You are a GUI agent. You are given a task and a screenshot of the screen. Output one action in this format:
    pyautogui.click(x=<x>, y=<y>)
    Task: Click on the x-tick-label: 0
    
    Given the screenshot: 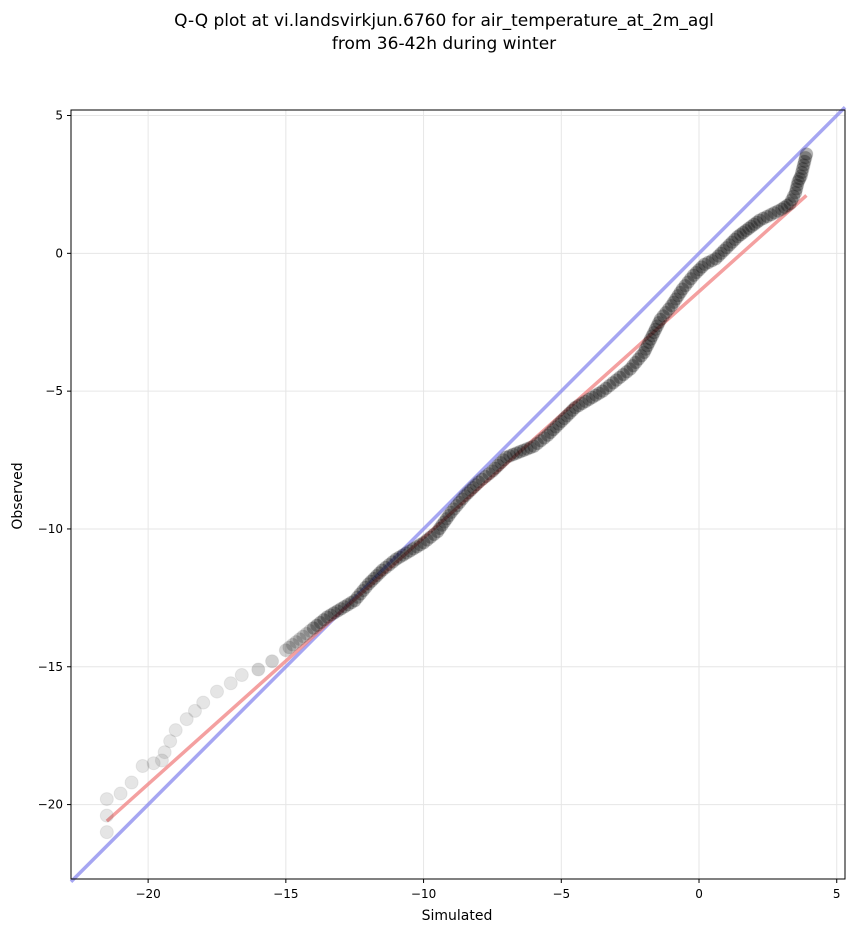 What is the action you would take?
    pyautogui.click(x=699, y=894)
    